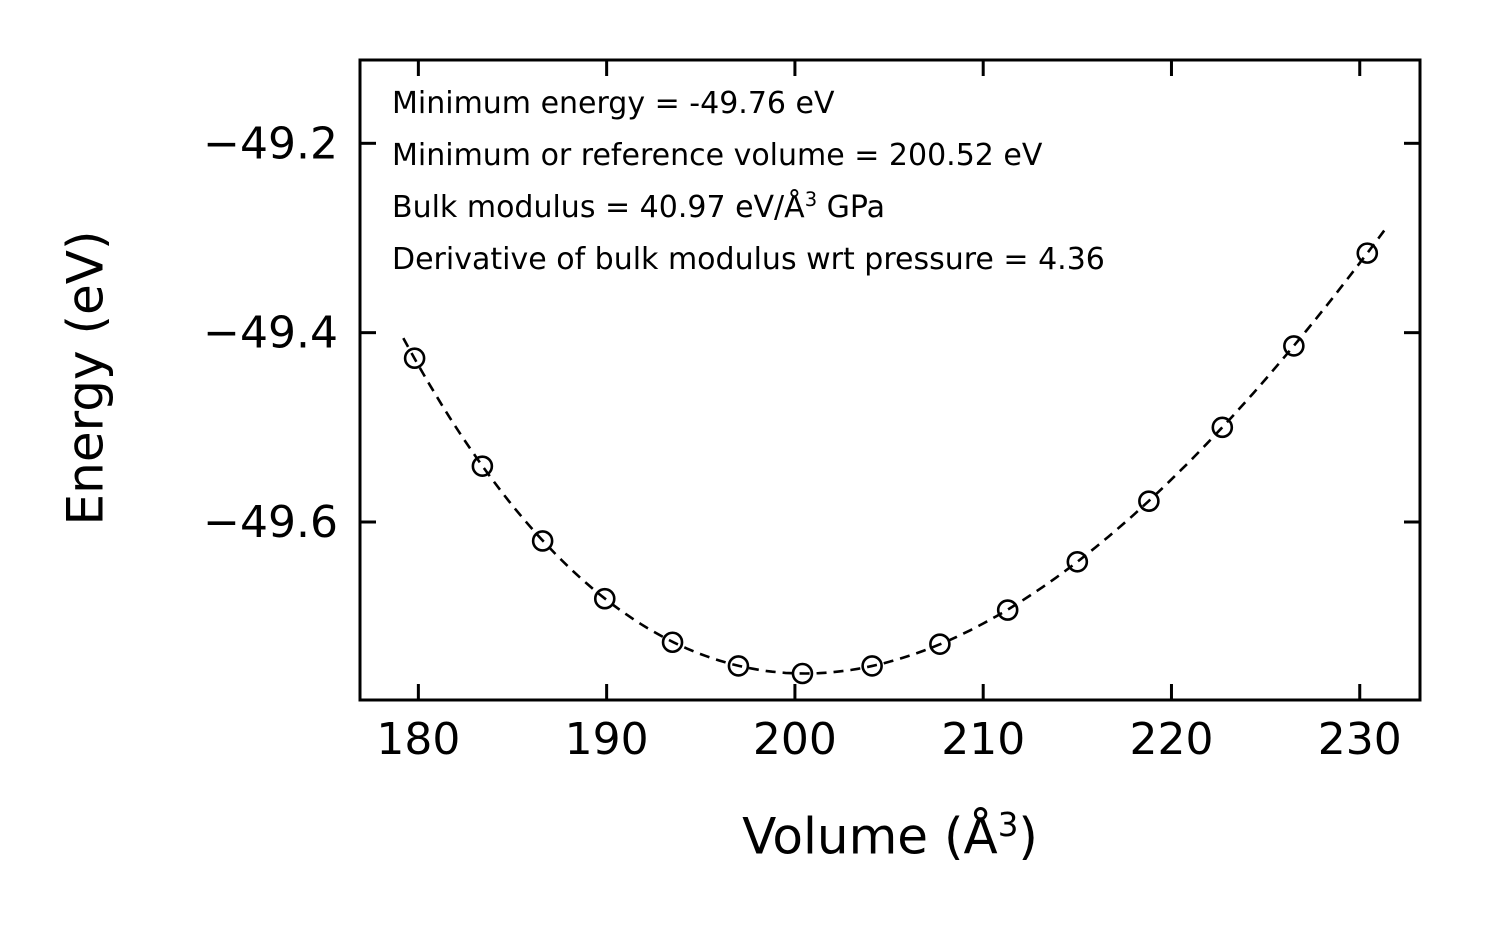 This screenshot has height=943, width=1487. Describe the element at coordinates (270, 333) in the screenshot. I see `y-tick-label: −49.4` at that location.